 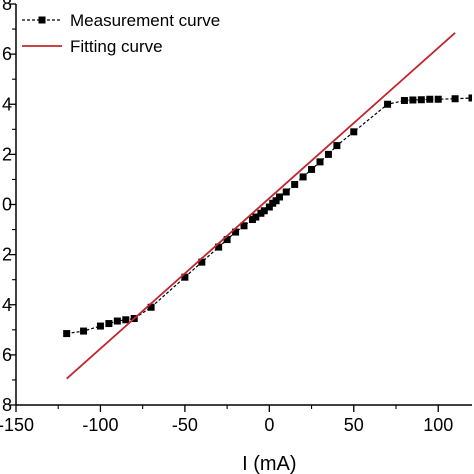 I want to click on legend-label: Fitting curve, so click(x=116, y=46).